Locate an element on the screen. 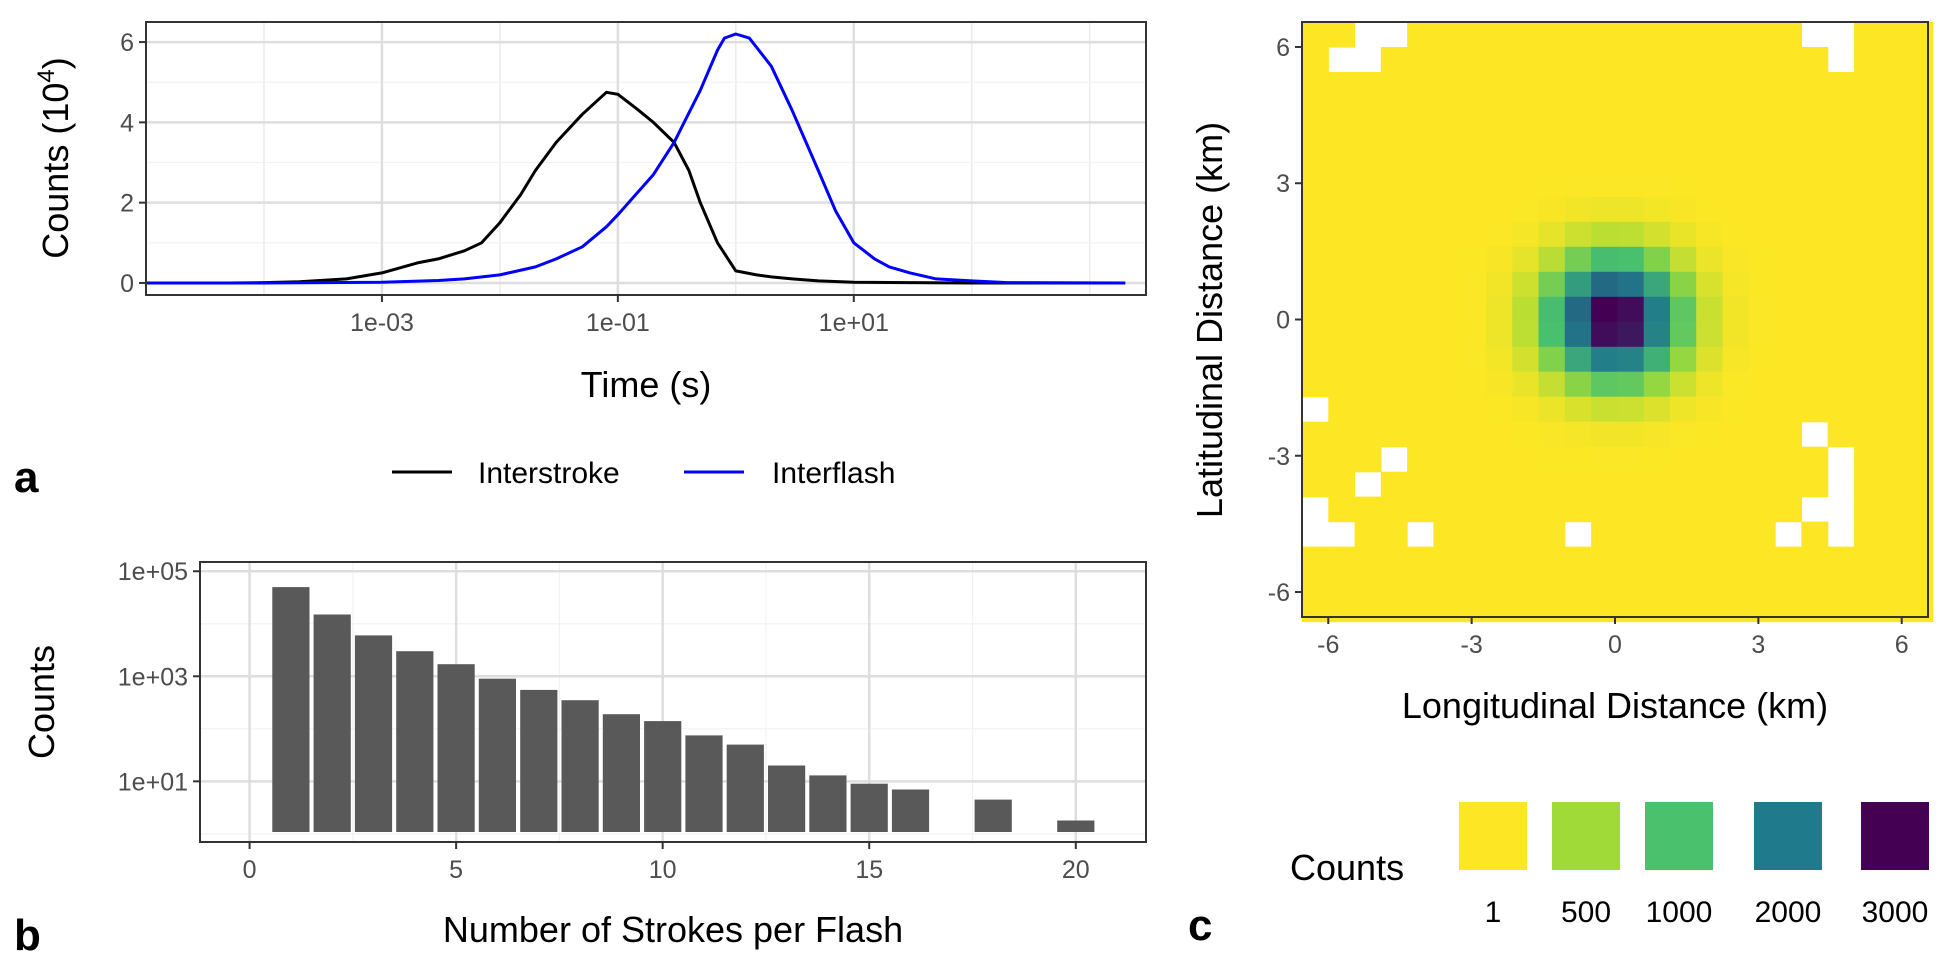 Image resolution: width=1950 pixels, height=975 pixels. panel-a-y-tick-label: 4 is located at coordinates (127, 123).